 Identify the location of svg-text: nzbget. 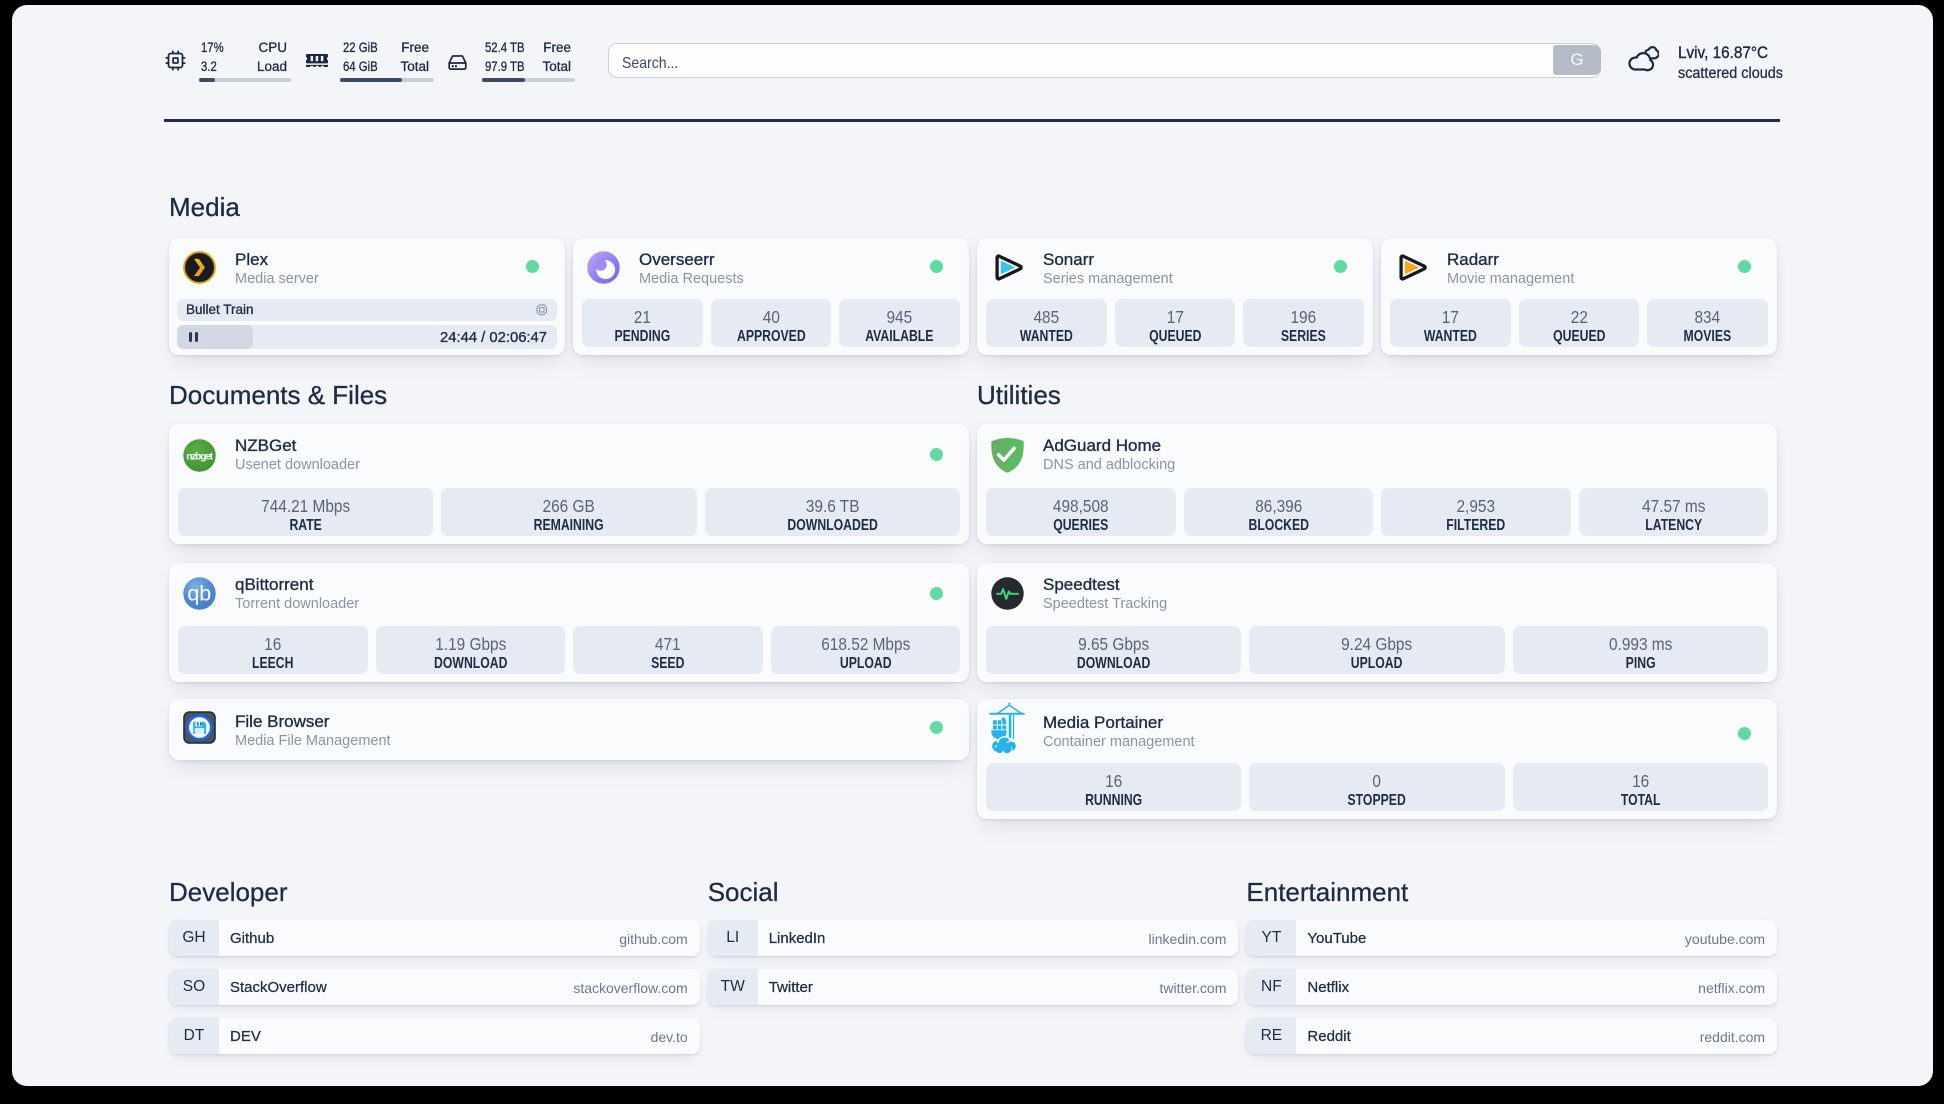
(200, 456).